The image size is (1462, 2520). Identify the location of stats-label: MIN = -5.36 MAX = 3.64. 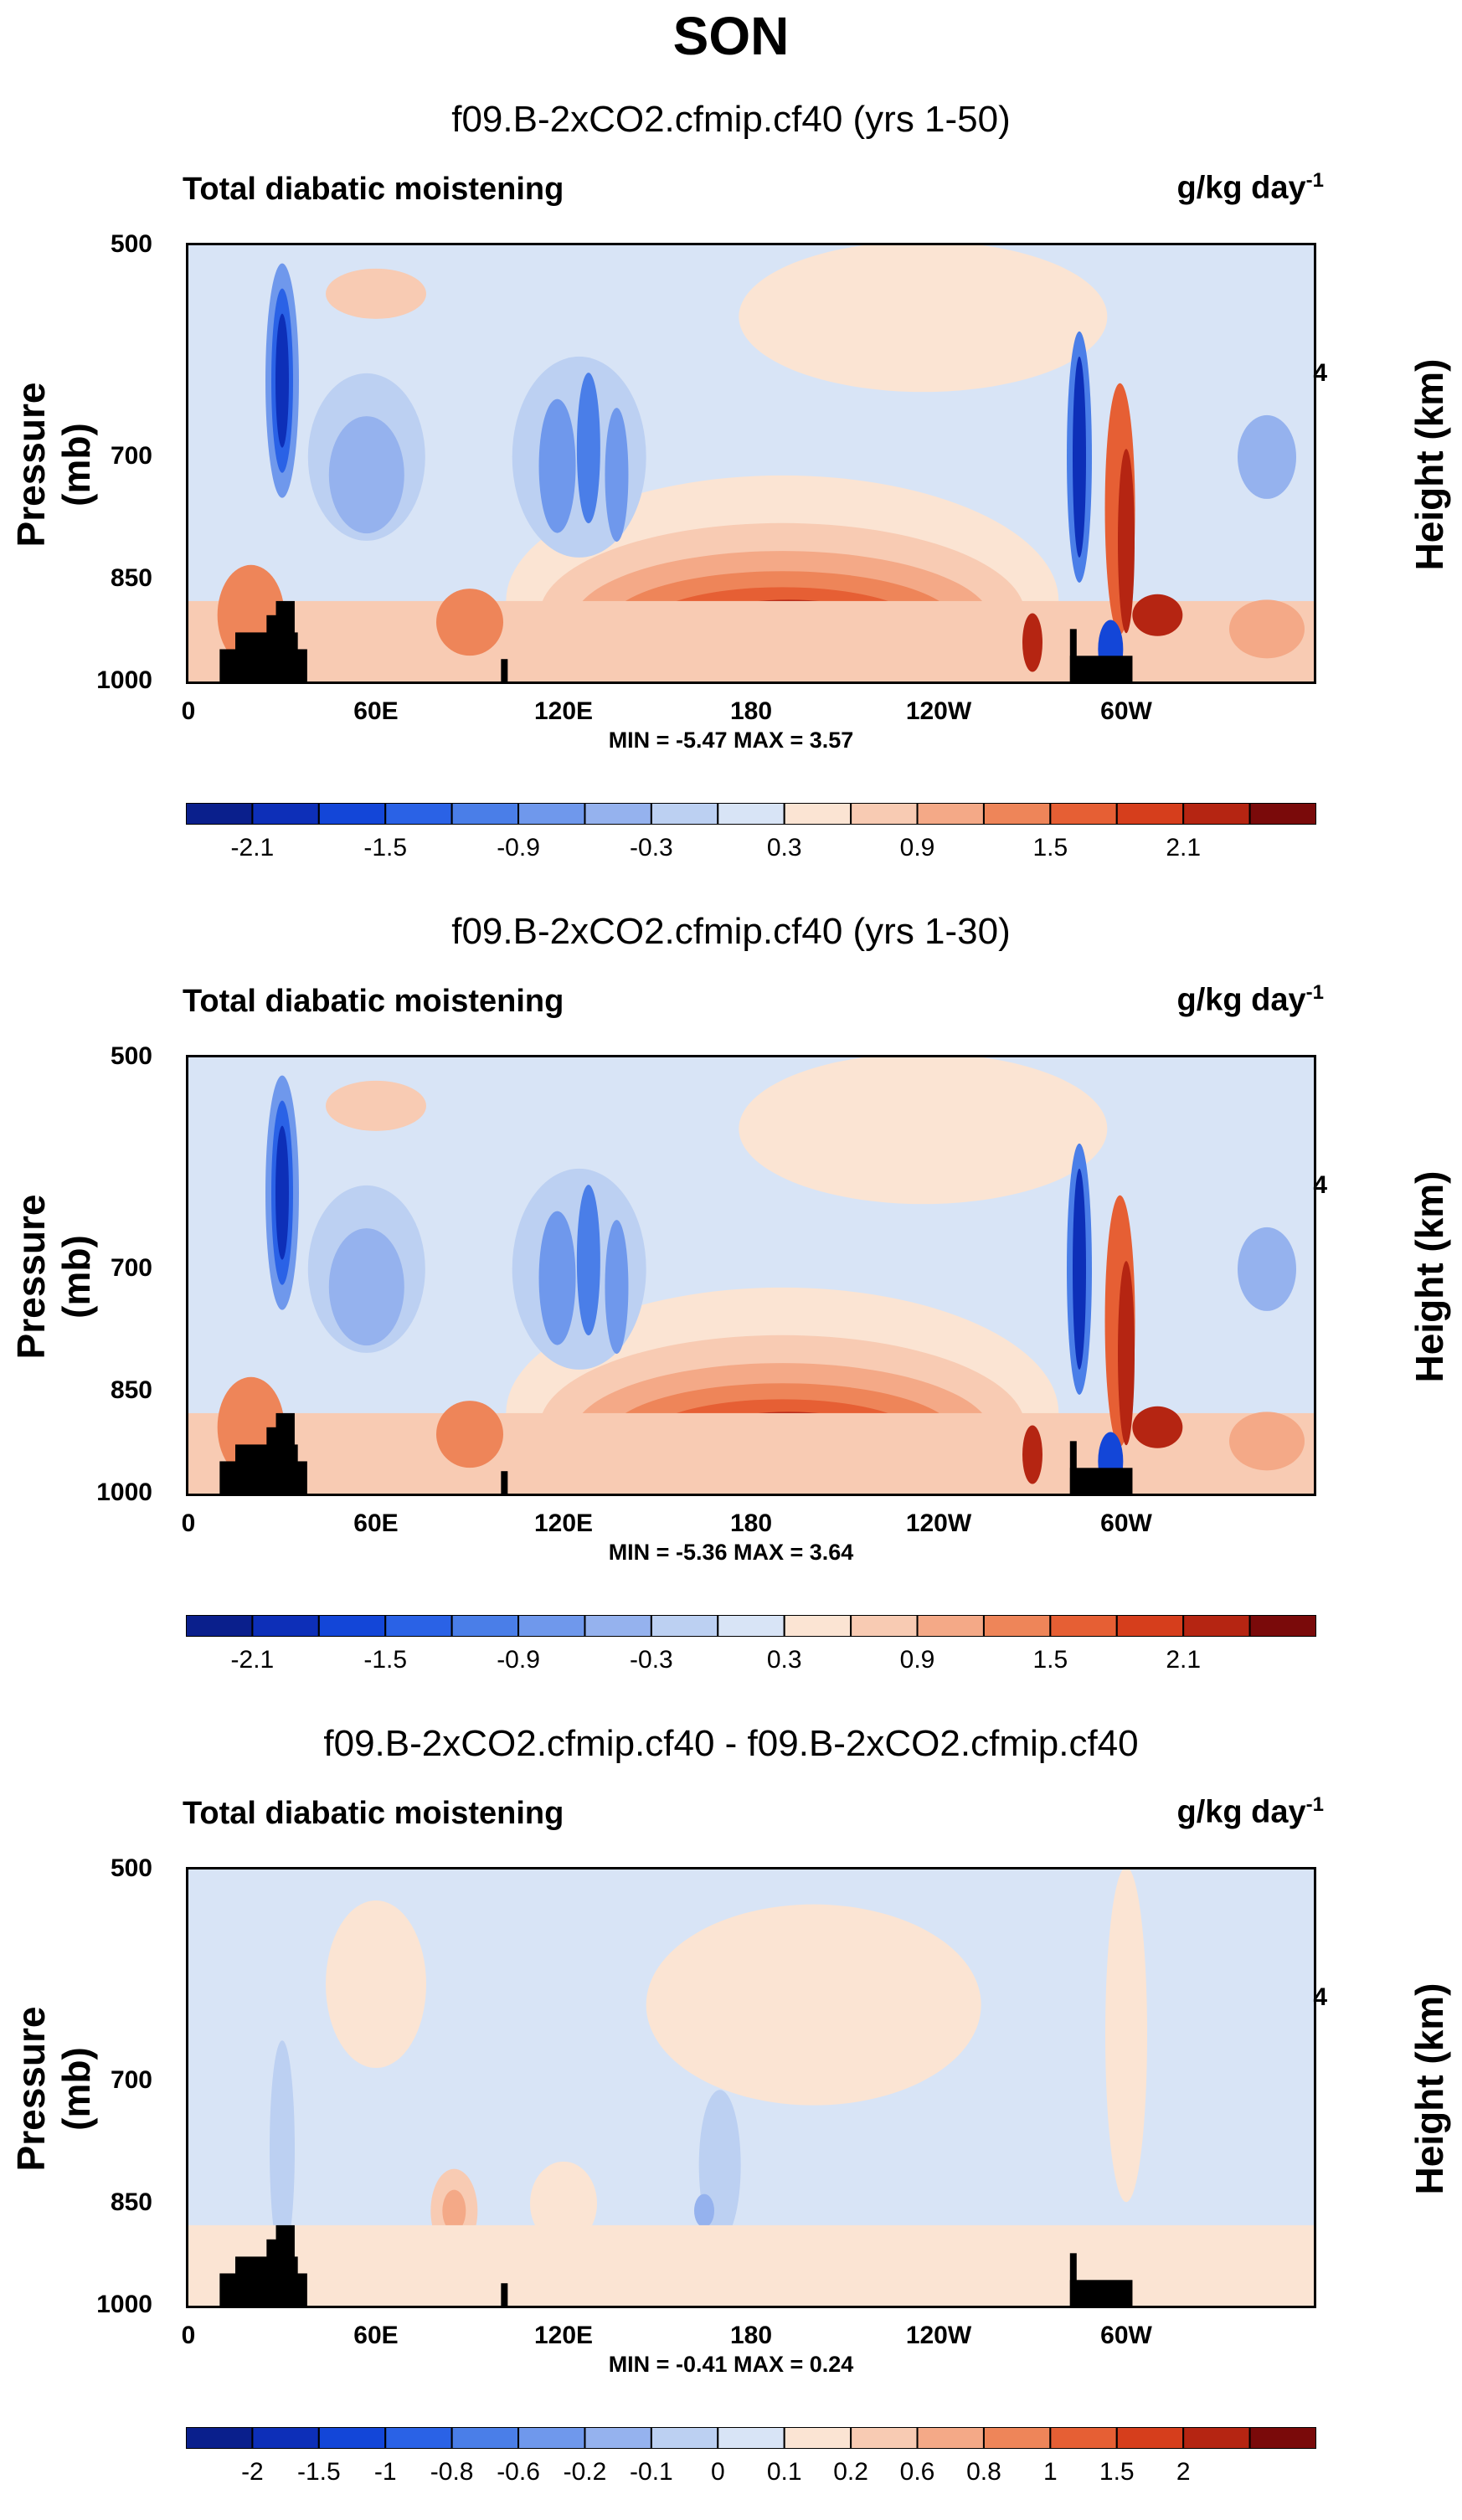
(731, 1552).